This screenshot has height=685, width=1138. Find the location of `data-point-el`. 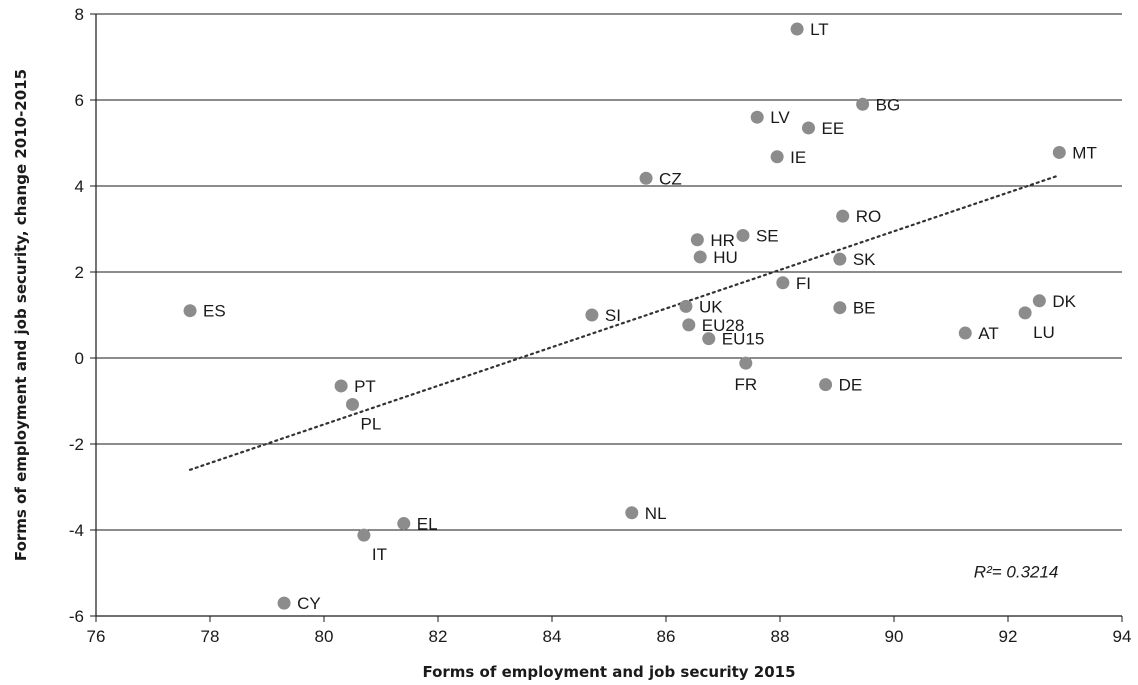

data-point-el is located at coordinates (404, 524).